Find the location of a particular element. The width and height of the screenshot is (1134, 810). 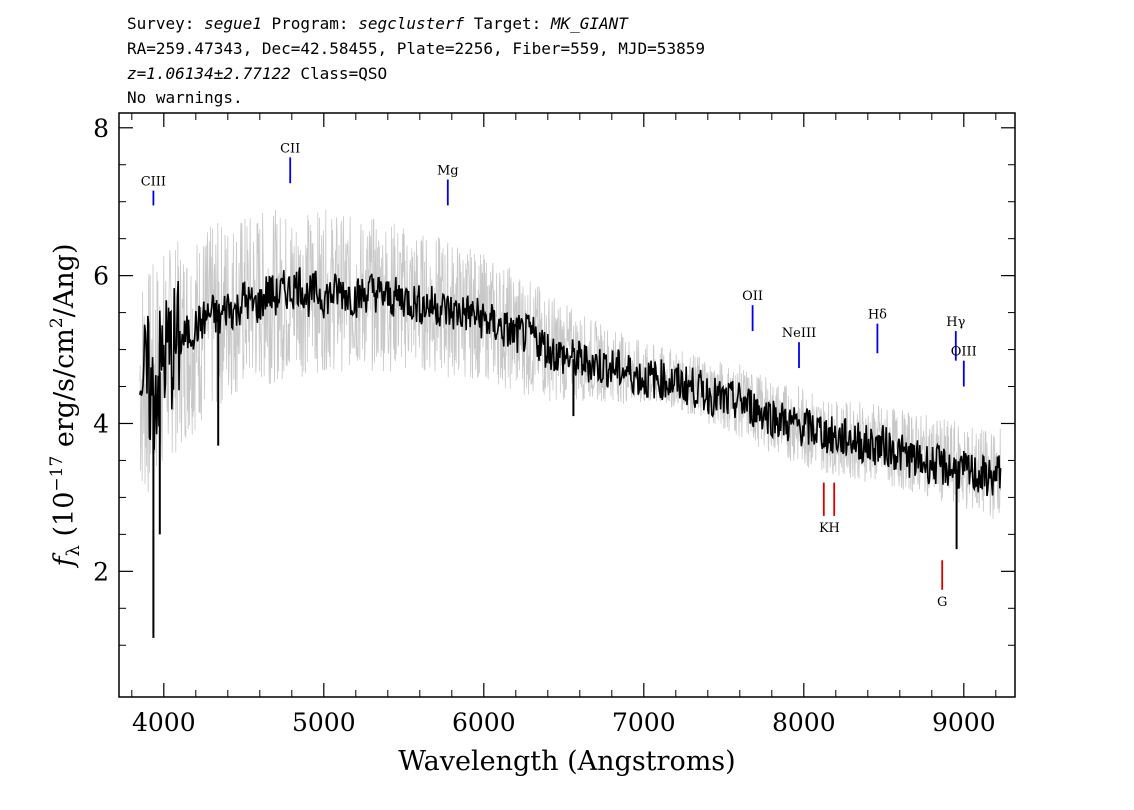

y-axis-label: fλ (10−17 erg/s/cm2/Ang) is located at coordinates (65, 406).